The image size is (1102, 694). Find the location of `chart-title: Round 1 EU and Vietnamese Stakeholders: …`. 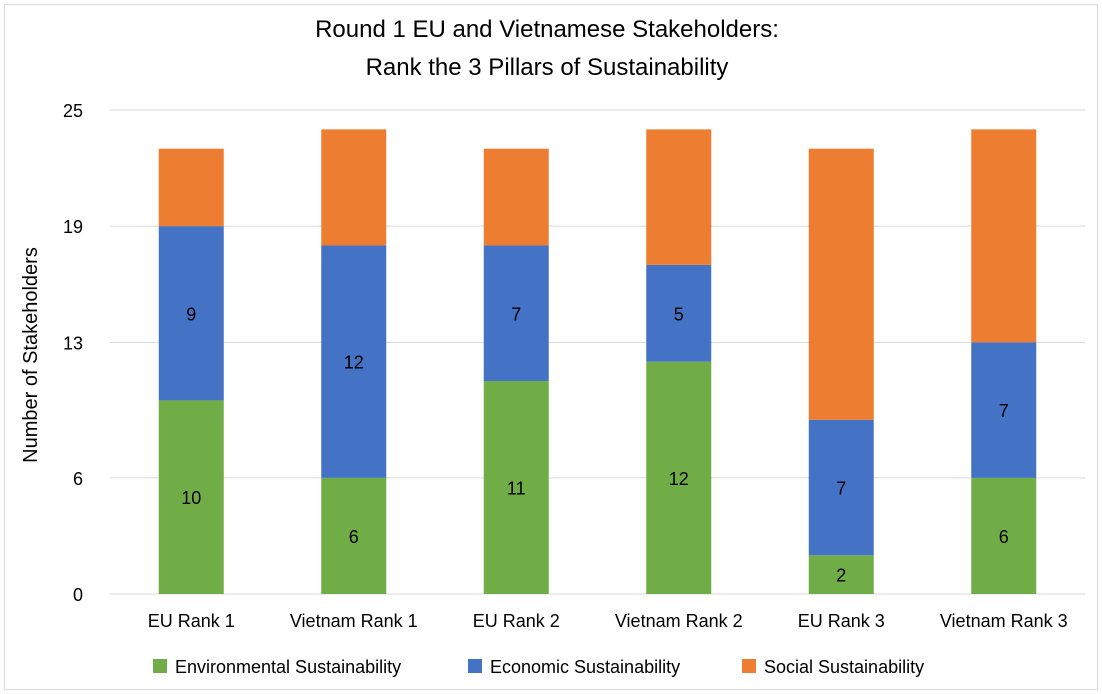

chart-title: Round 1 EU and Vietnamese Stakeholders: … is located at coordinates (547, 48).